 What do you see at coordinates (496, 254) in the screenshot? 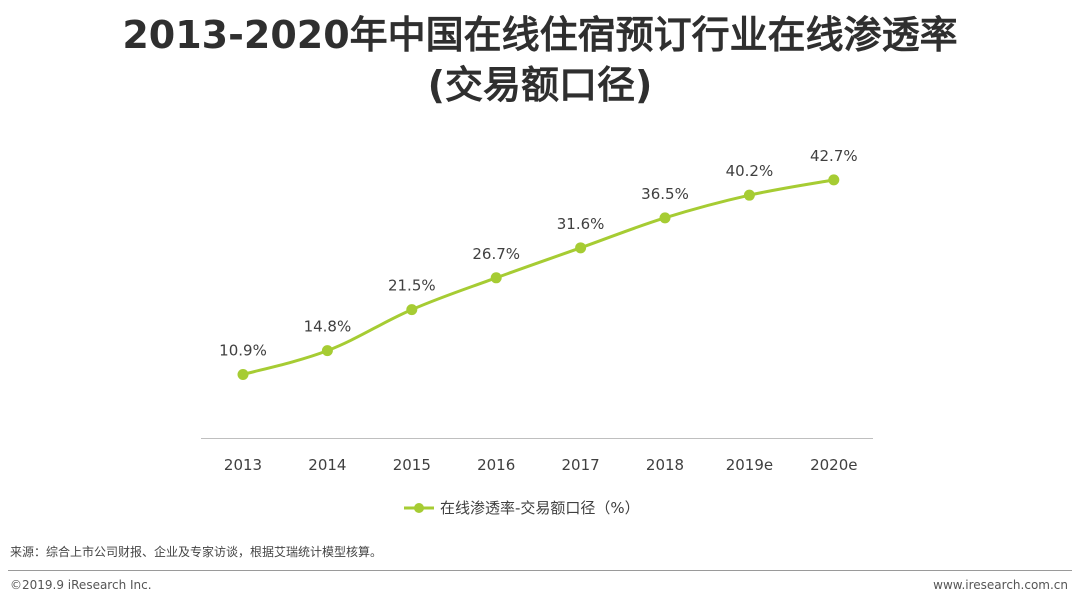
I see `data-label: 26.7%` at bounding box center [496, 254].